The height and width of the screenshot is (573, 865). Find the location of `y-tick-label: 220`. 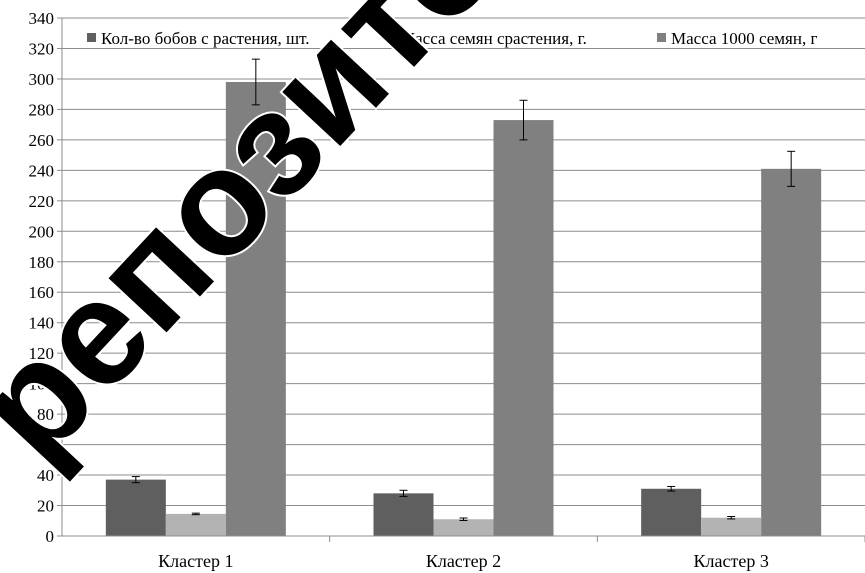

y-tick-label: 220 is located at coordinates (42, 201).